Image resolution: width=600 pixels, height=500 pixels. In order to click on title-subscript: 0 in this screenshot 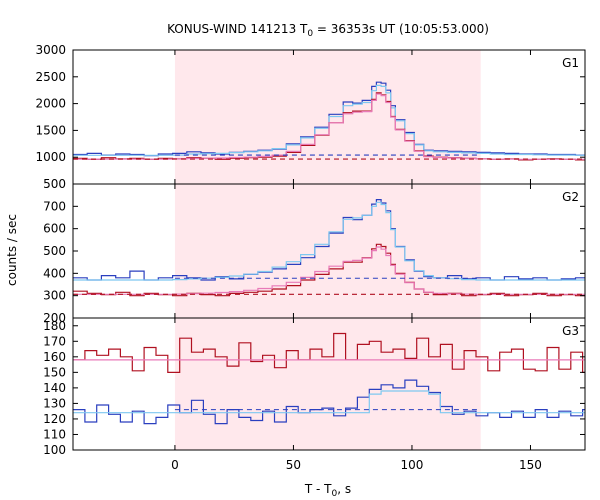, I will do `click(310, 34)`.